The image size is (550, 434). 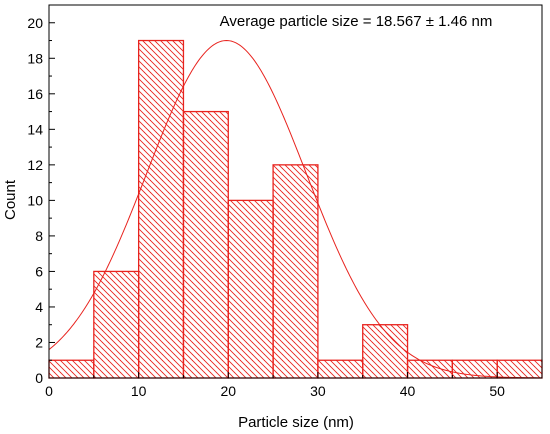 I want to click on average-size-annotation: Average particle size = 18.567 ± 1.46 nm, so click(x=356, y=21).